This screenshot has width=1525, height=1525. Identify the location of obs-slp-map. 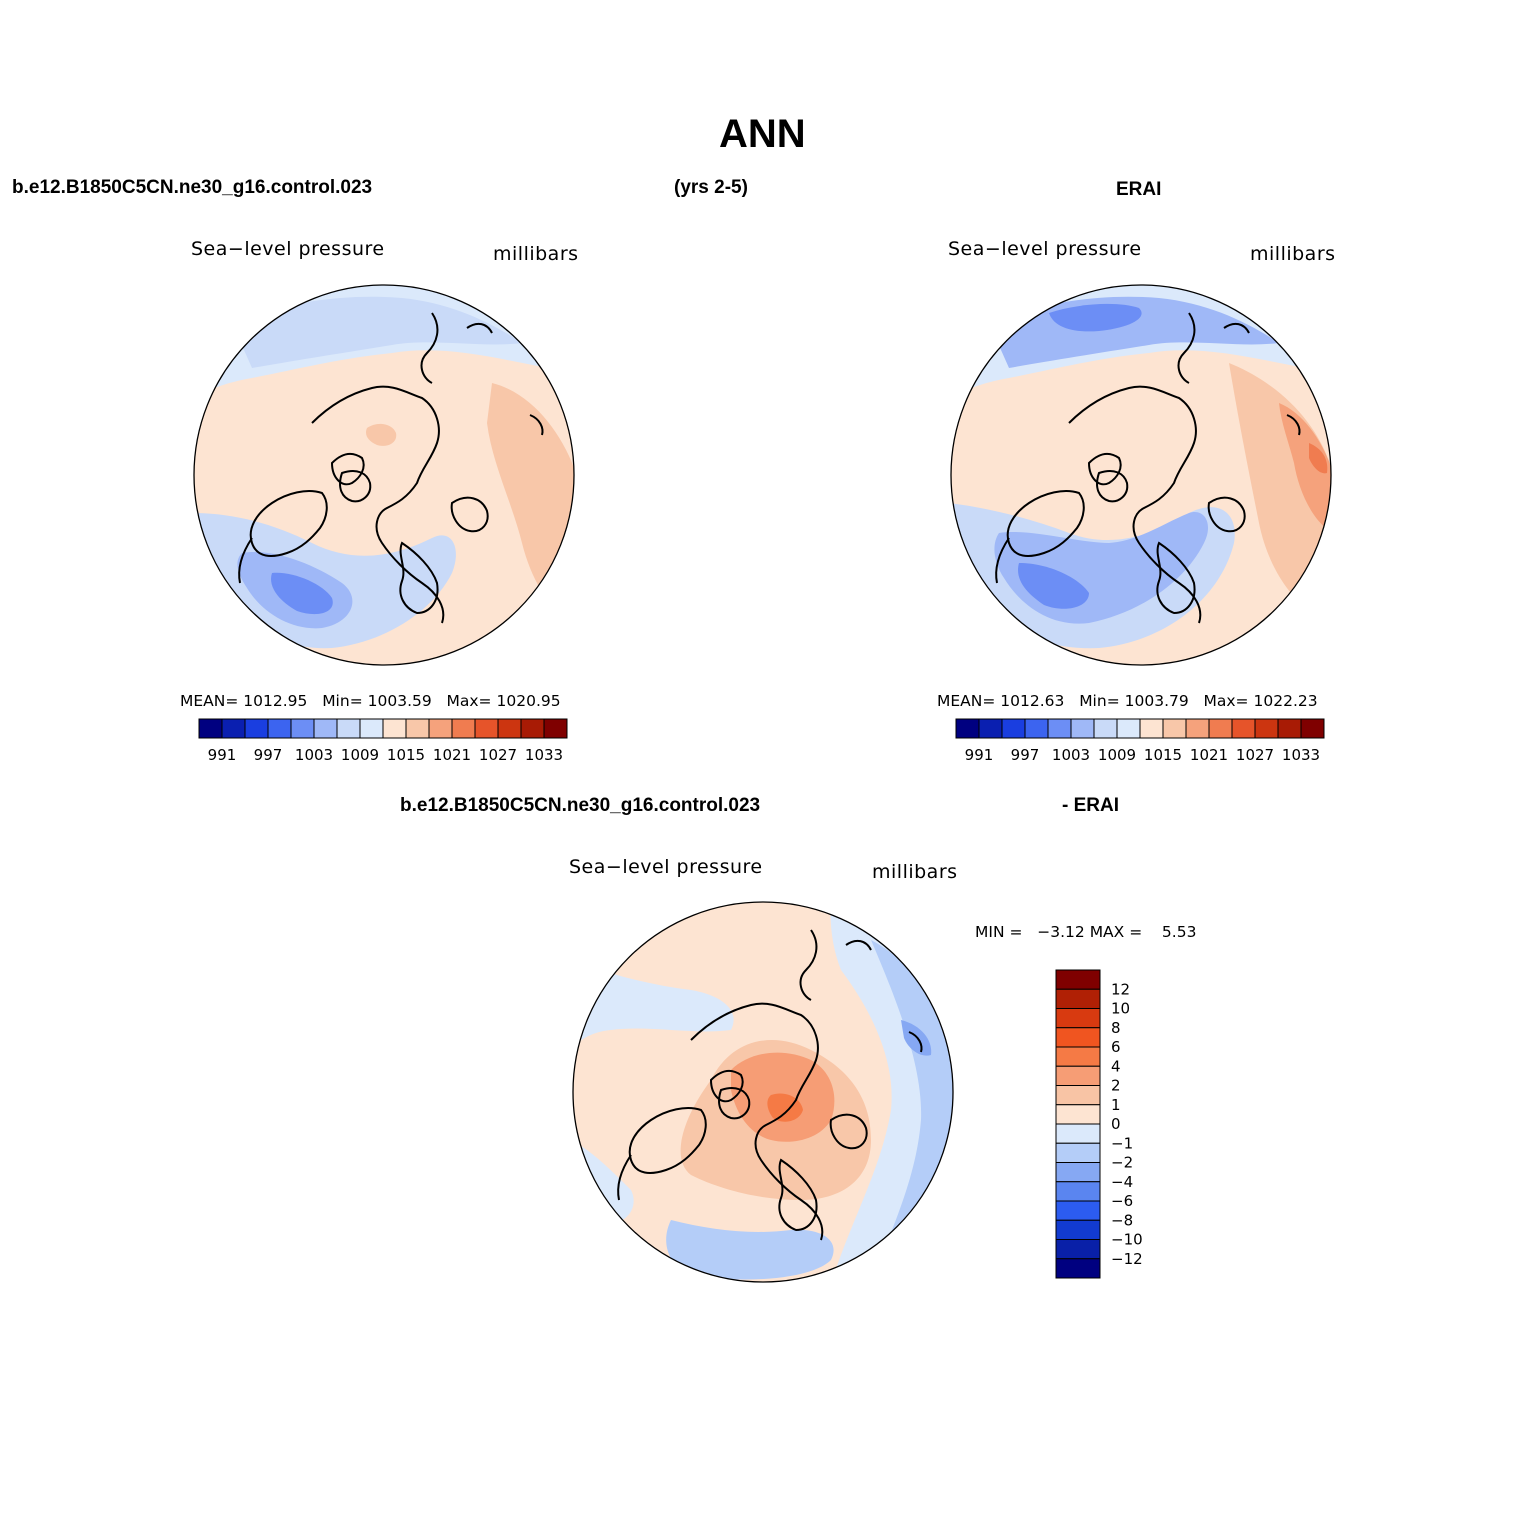
(1141, 475).